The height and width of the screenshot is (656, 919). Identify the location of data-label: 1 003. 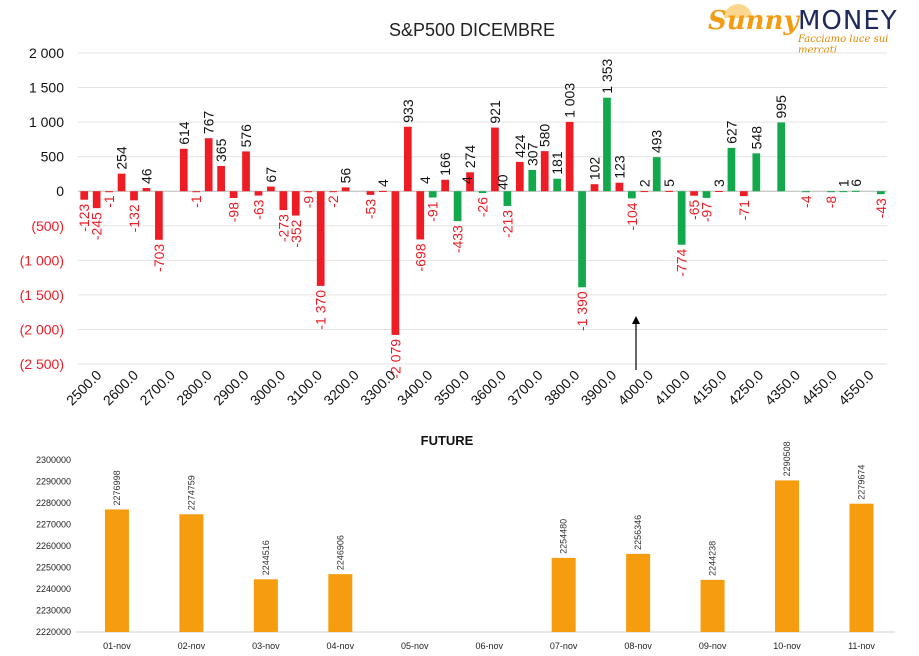
(570, 100).